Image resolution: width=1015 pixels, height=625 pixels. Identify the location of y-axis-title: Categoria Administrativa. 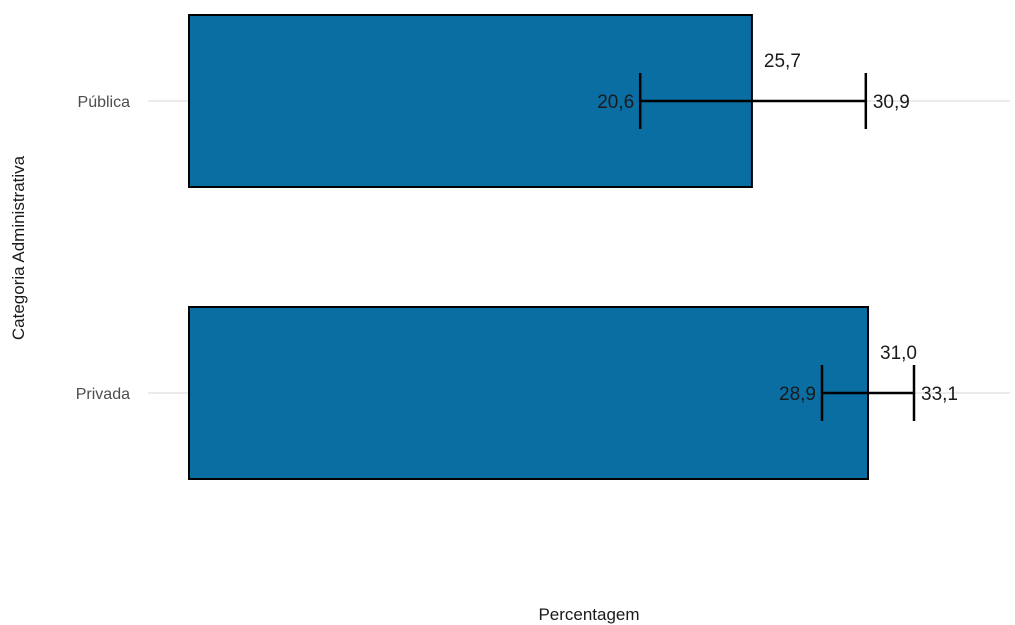
(18, 247).